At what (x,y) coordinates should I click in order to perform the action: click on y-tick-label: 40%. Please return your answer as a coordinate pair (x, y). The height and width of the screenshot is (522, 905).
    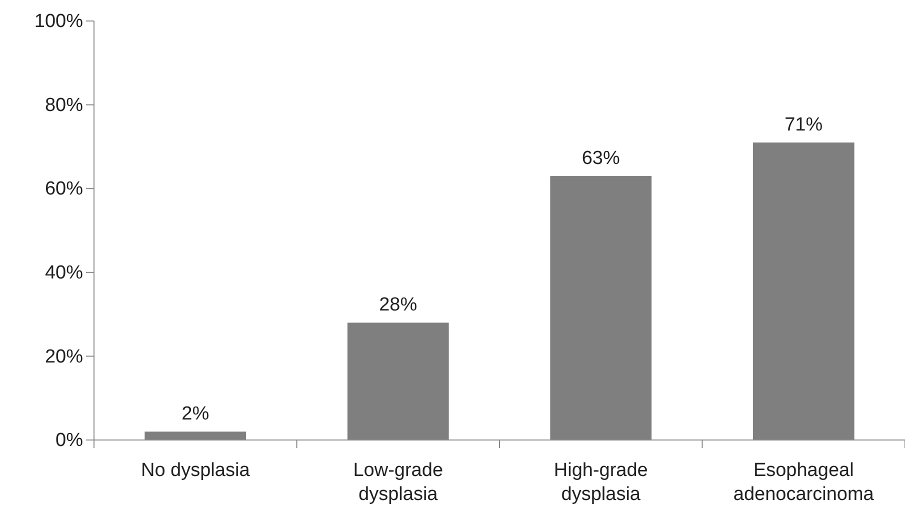
    Looking at the image, I should click on (64, 273).